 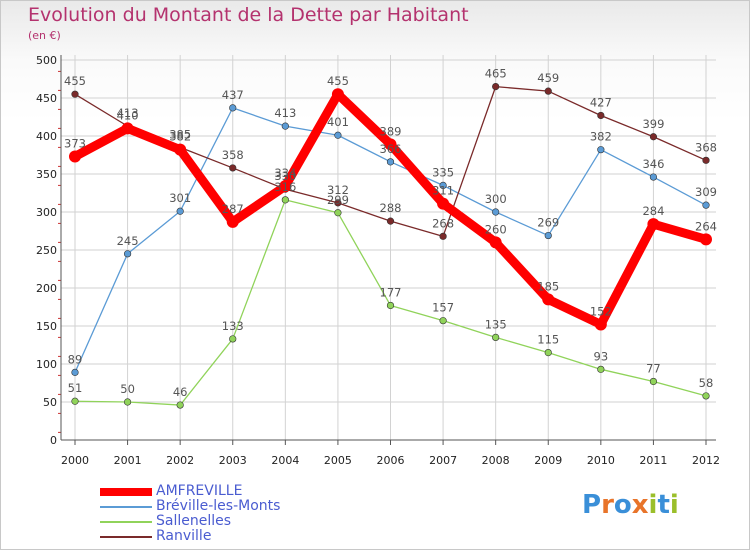 What do you see at coordinates (338, 190) in the screenshot?
I see `data-label: 312` at bounding box center [338, 190].